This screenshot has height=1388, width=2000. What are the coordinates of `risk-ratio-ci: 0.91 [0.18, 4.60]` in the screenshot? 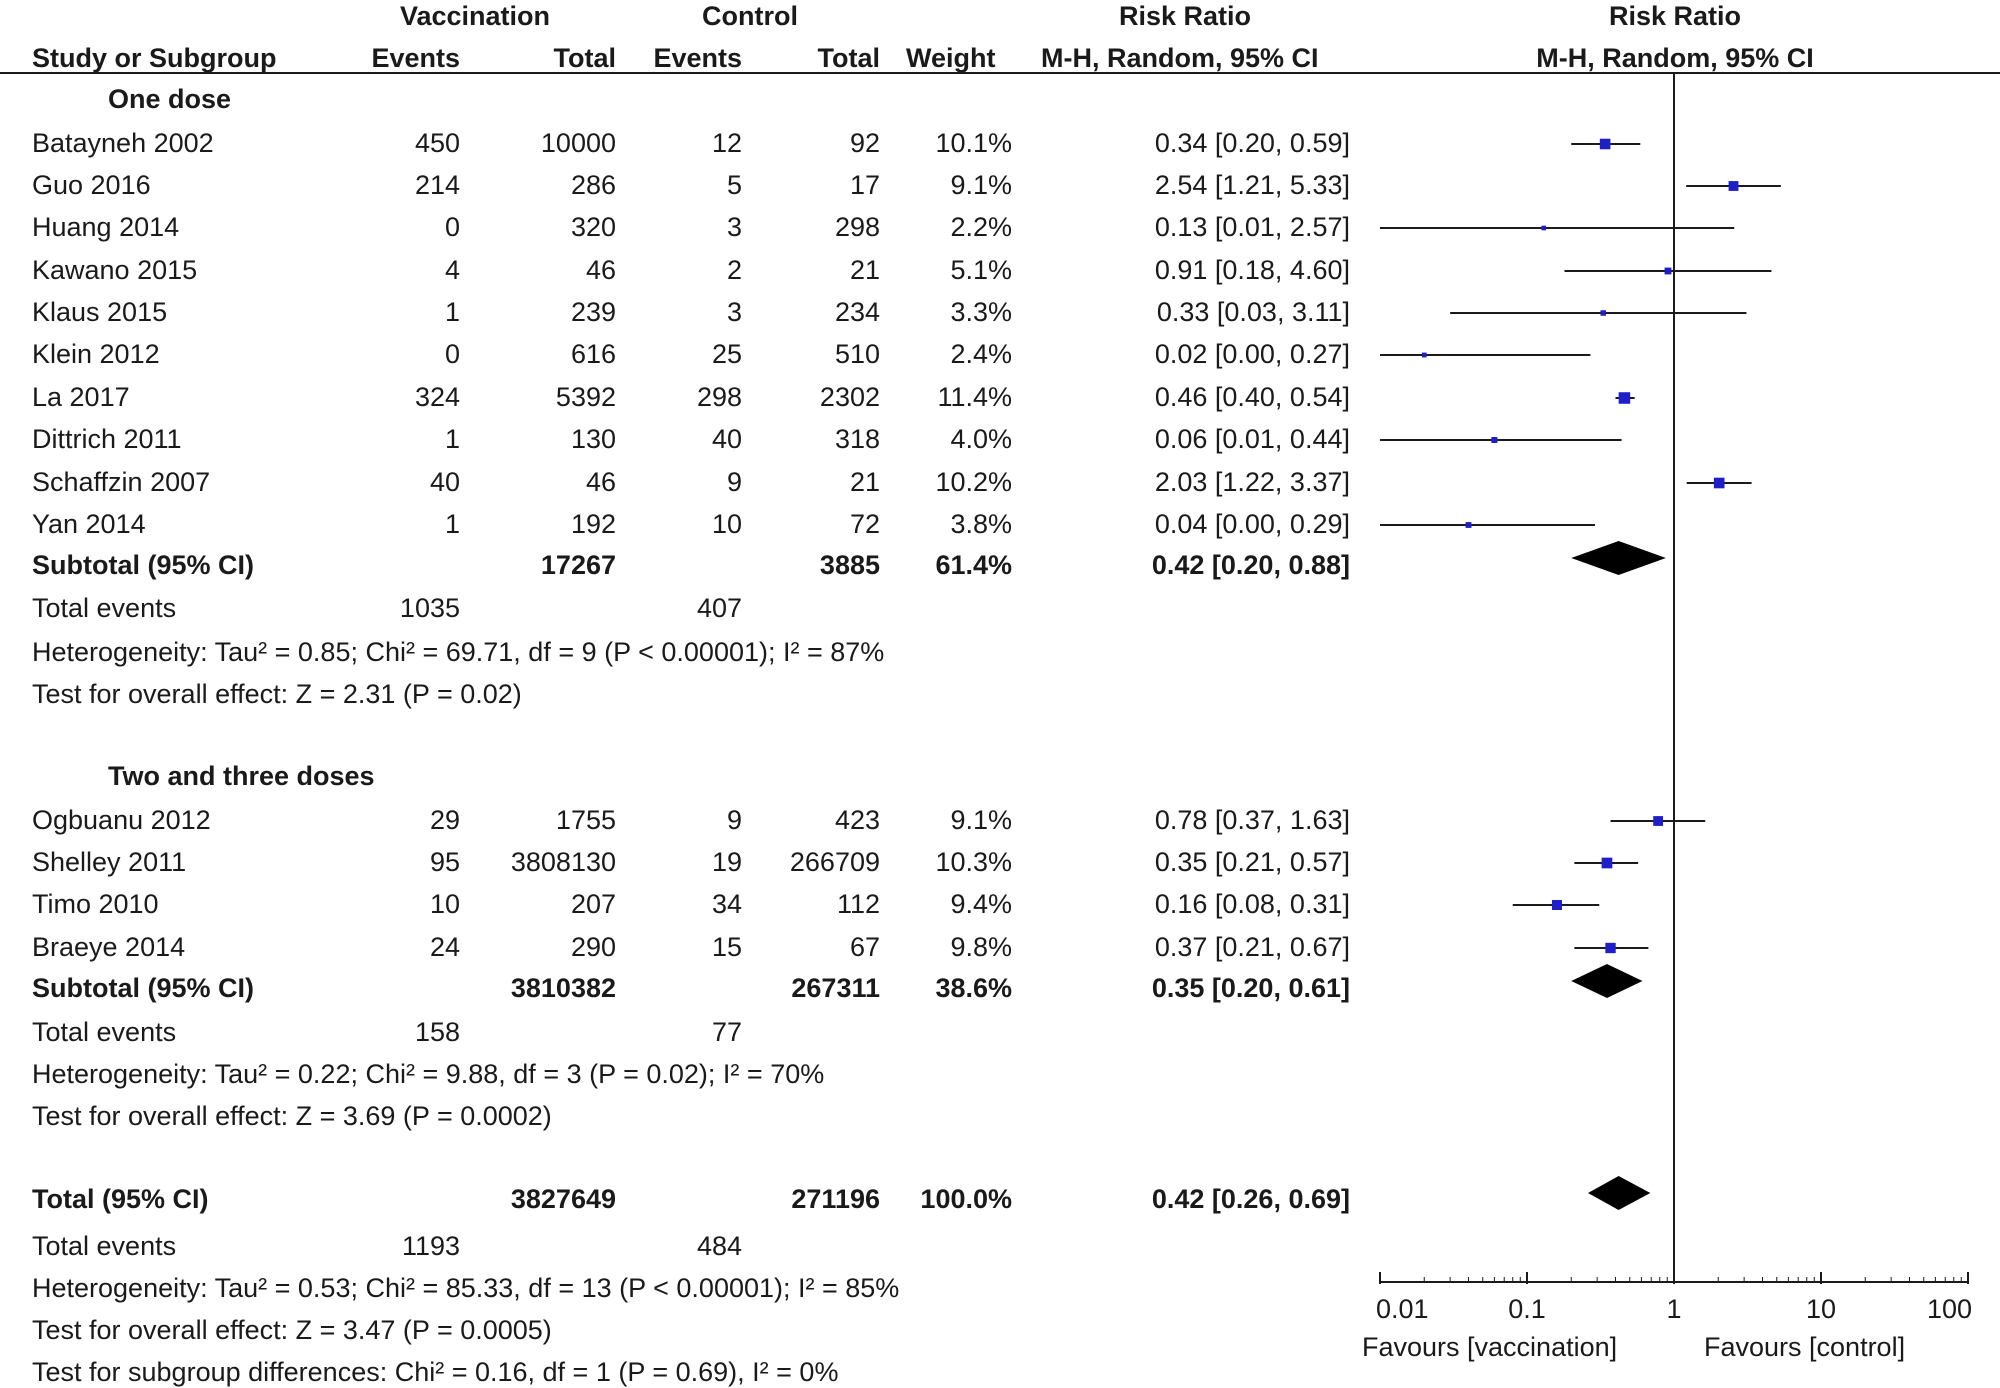 It's located at (1252, 270).